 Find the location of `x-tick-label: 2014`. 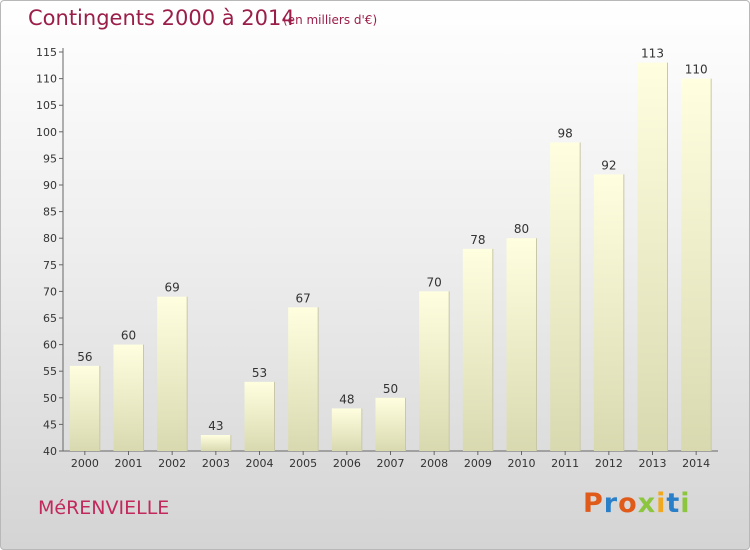

x-tick-label: 2014 is located at coordinates (696, 463).